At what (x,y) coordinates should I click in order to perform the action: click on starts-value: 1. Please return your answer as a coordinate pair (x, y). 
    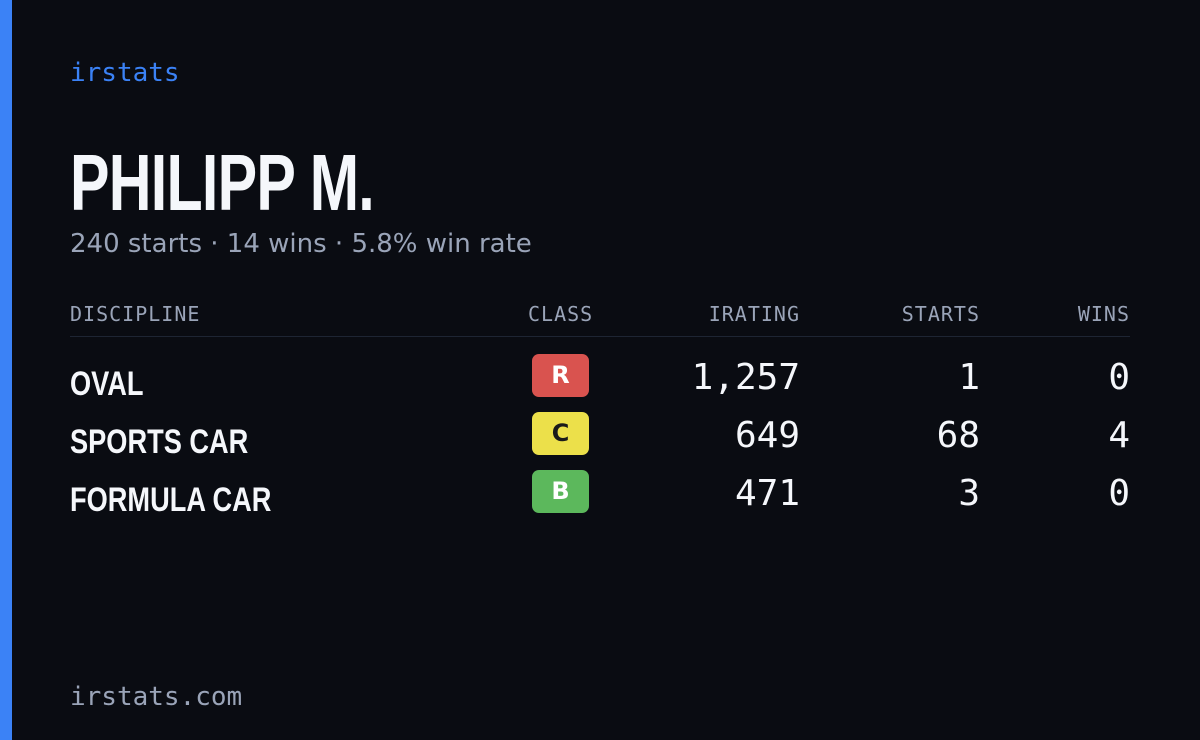
    Looking at the image, I should click on (969, 377).